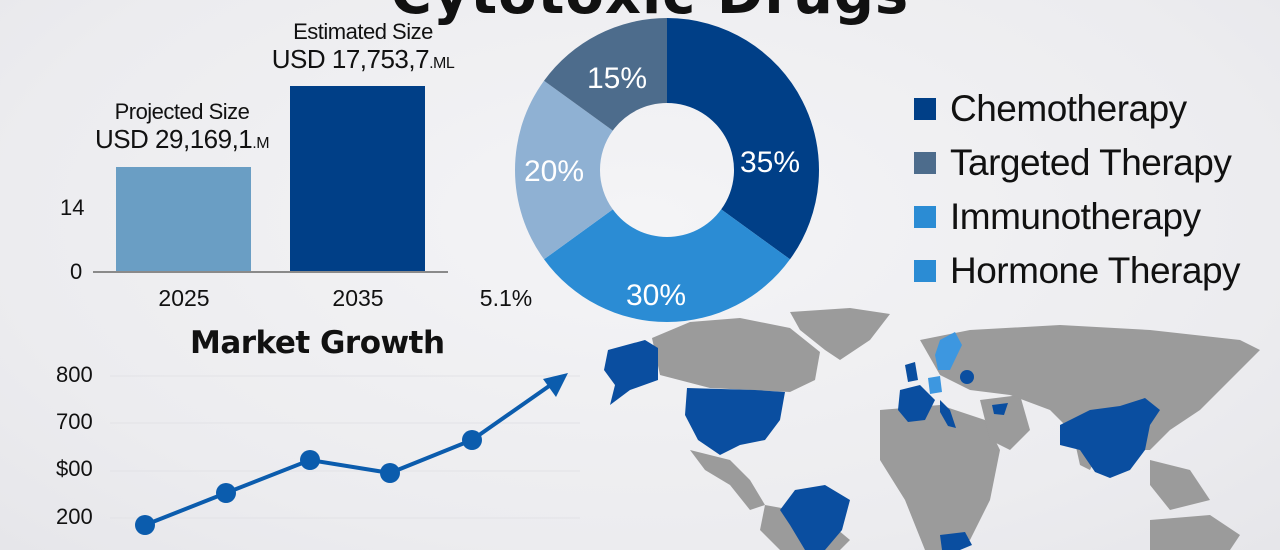  Describe the element at coordinates (948, 414) in the screenshot. I see `region-italy` at that location.